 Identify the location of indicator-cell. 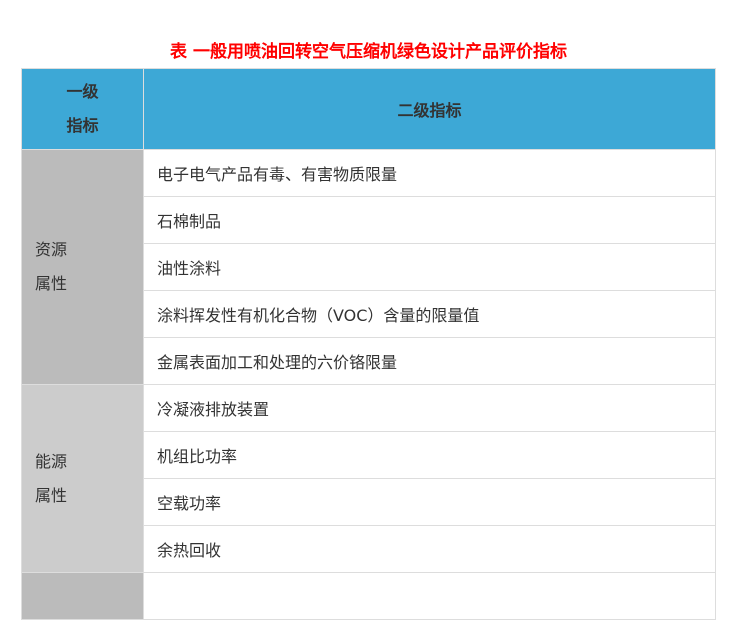
(429, 596).